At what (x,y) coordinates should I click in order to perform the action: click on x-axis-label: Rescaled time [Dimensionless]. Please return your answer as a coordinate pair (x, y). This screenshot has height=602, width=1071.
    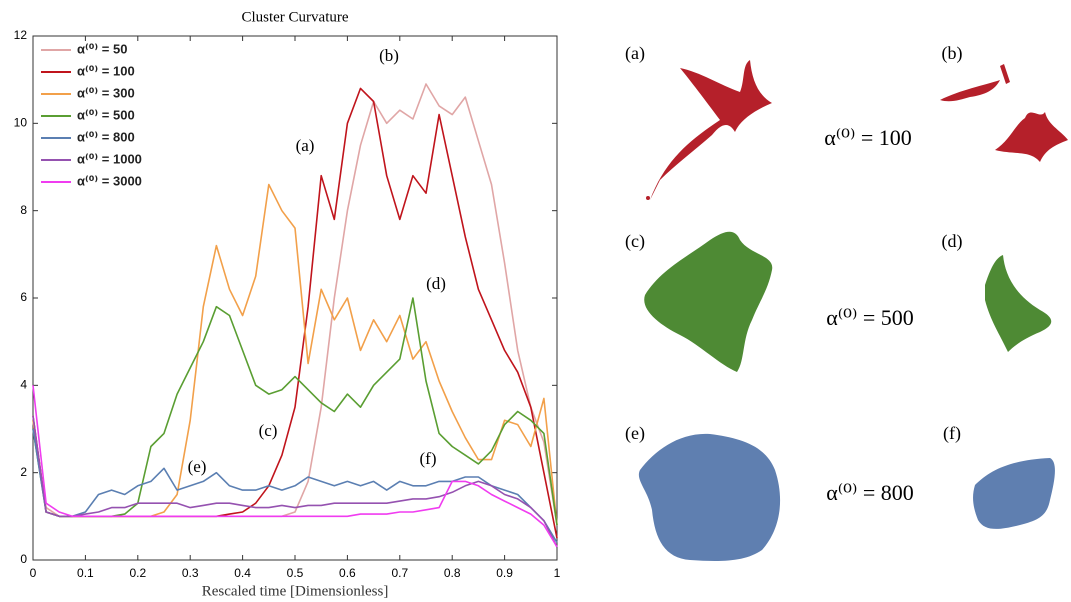
    Looking at the image, I should click on (295, 591).